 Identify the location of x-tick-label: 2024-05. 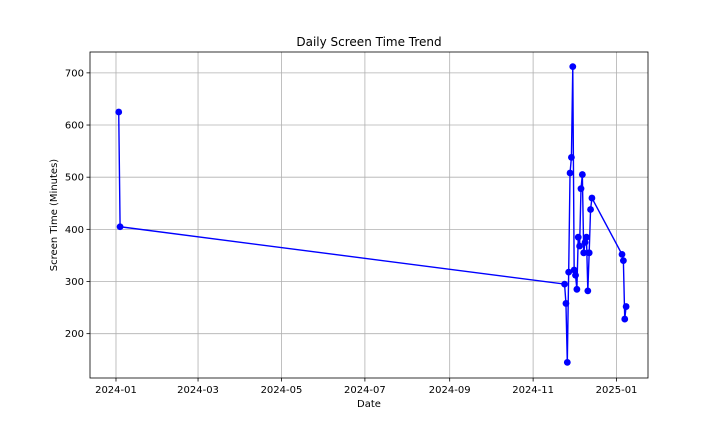
(282, 390).